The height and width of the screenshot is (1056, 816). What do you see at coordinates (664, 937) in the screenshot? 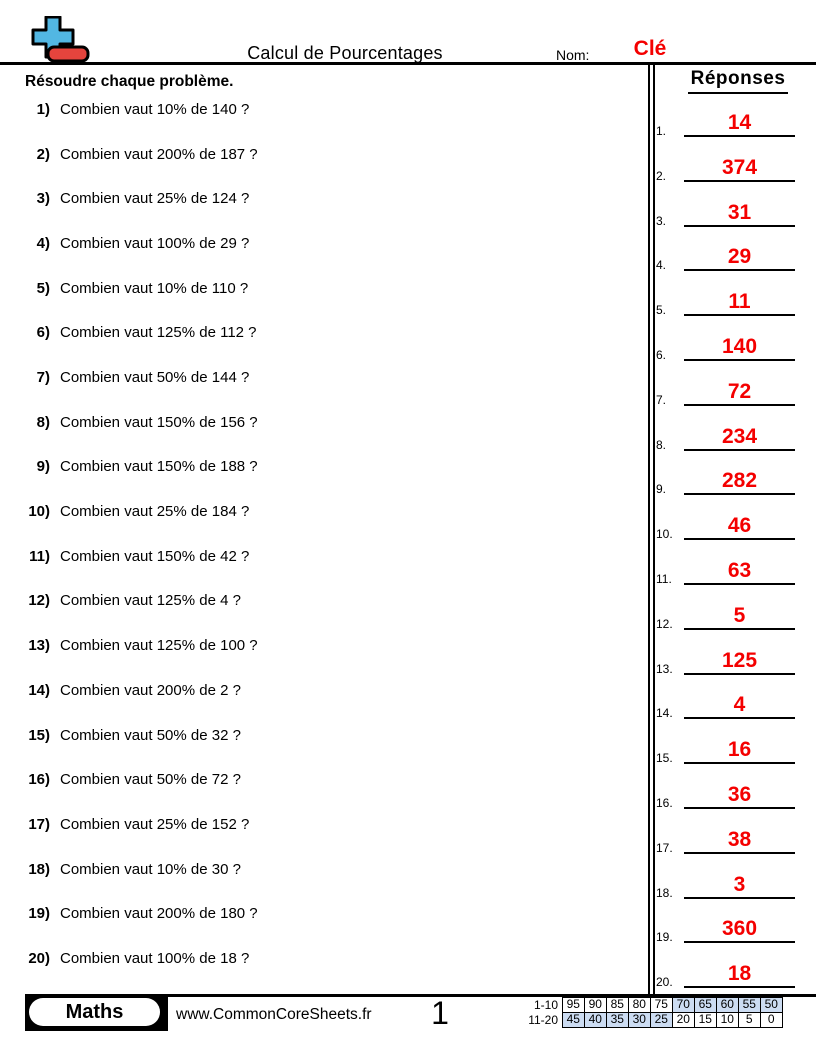
I see `answer-number: 19.` at bounding box center [664, 937].